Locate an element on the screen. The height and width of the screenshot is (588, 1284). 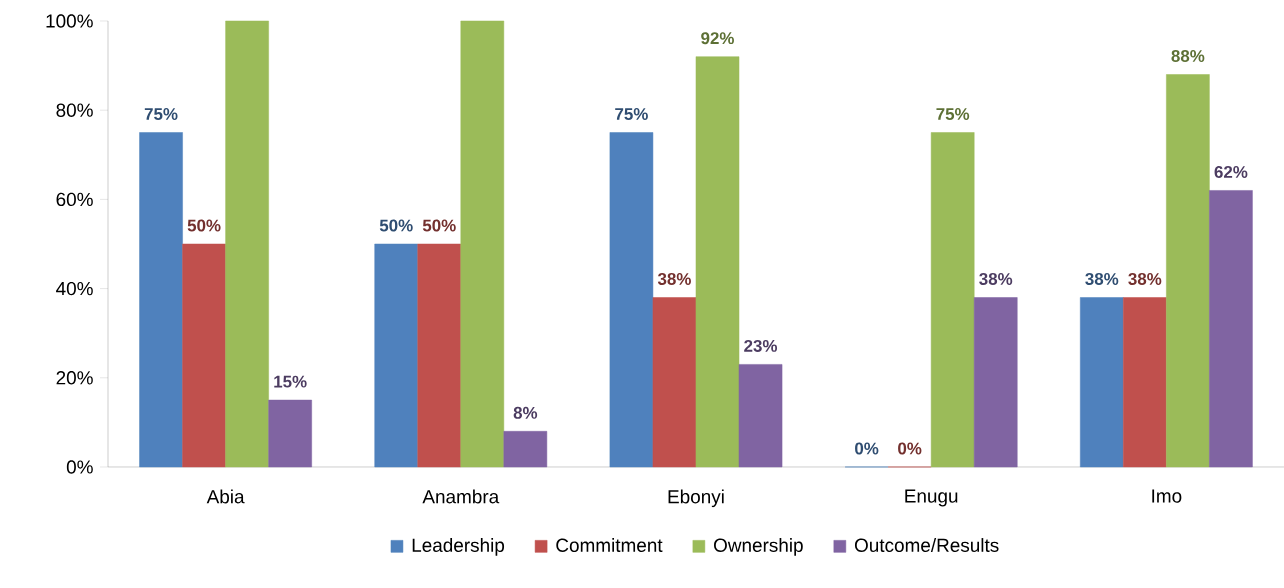
x-tick-label: Anambra is located at coordinates (461, 496).